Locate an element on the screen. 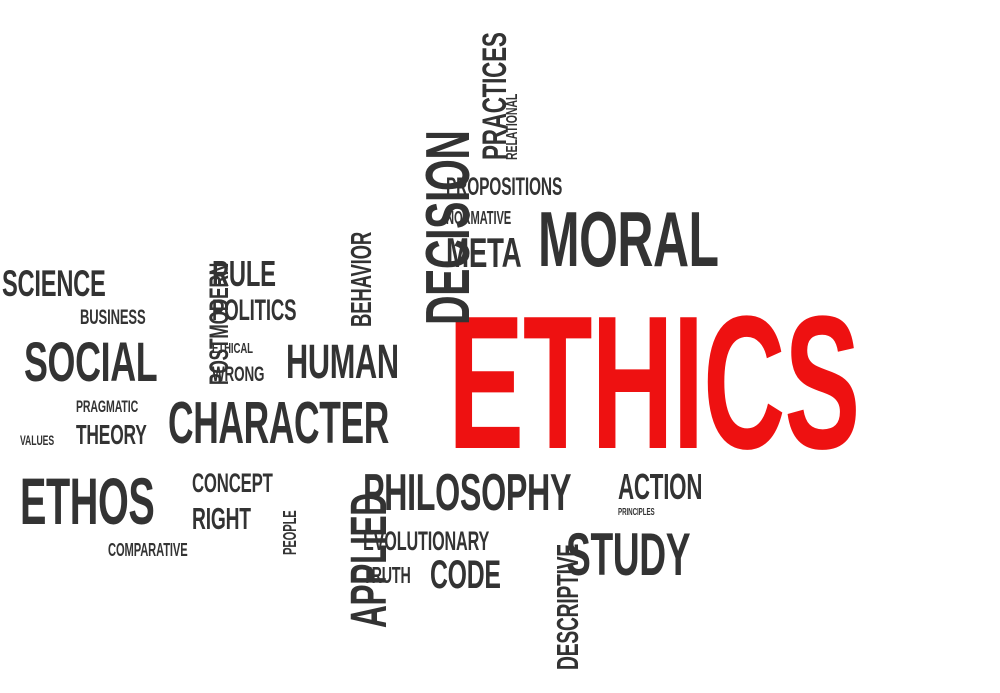 The width and height of the screenshot is (1000, 693). word-values: VALUES is located at coordinates (37, 440).